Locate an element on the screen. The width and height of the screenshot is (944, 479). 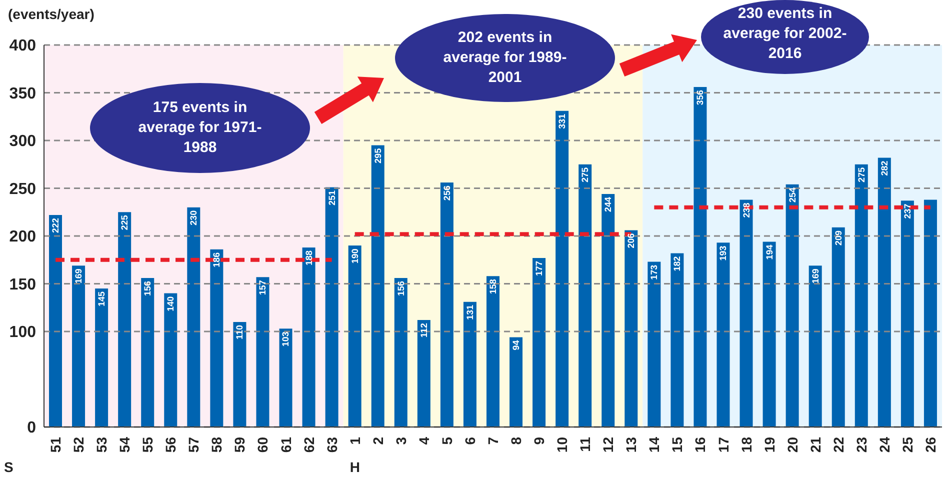
x-tick-label: 14 is located at coordinates (654, 444).